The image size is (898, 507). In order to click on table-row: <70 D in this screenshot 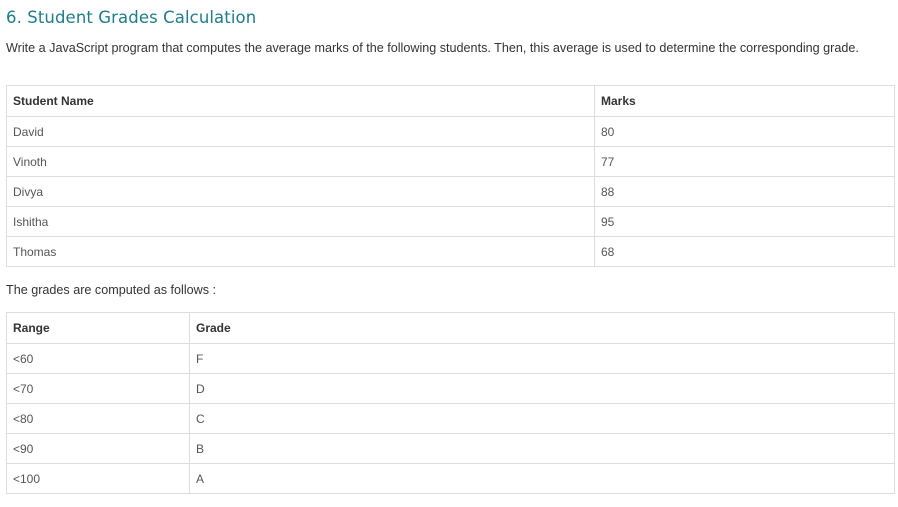, I will do `click(450, 388)`.